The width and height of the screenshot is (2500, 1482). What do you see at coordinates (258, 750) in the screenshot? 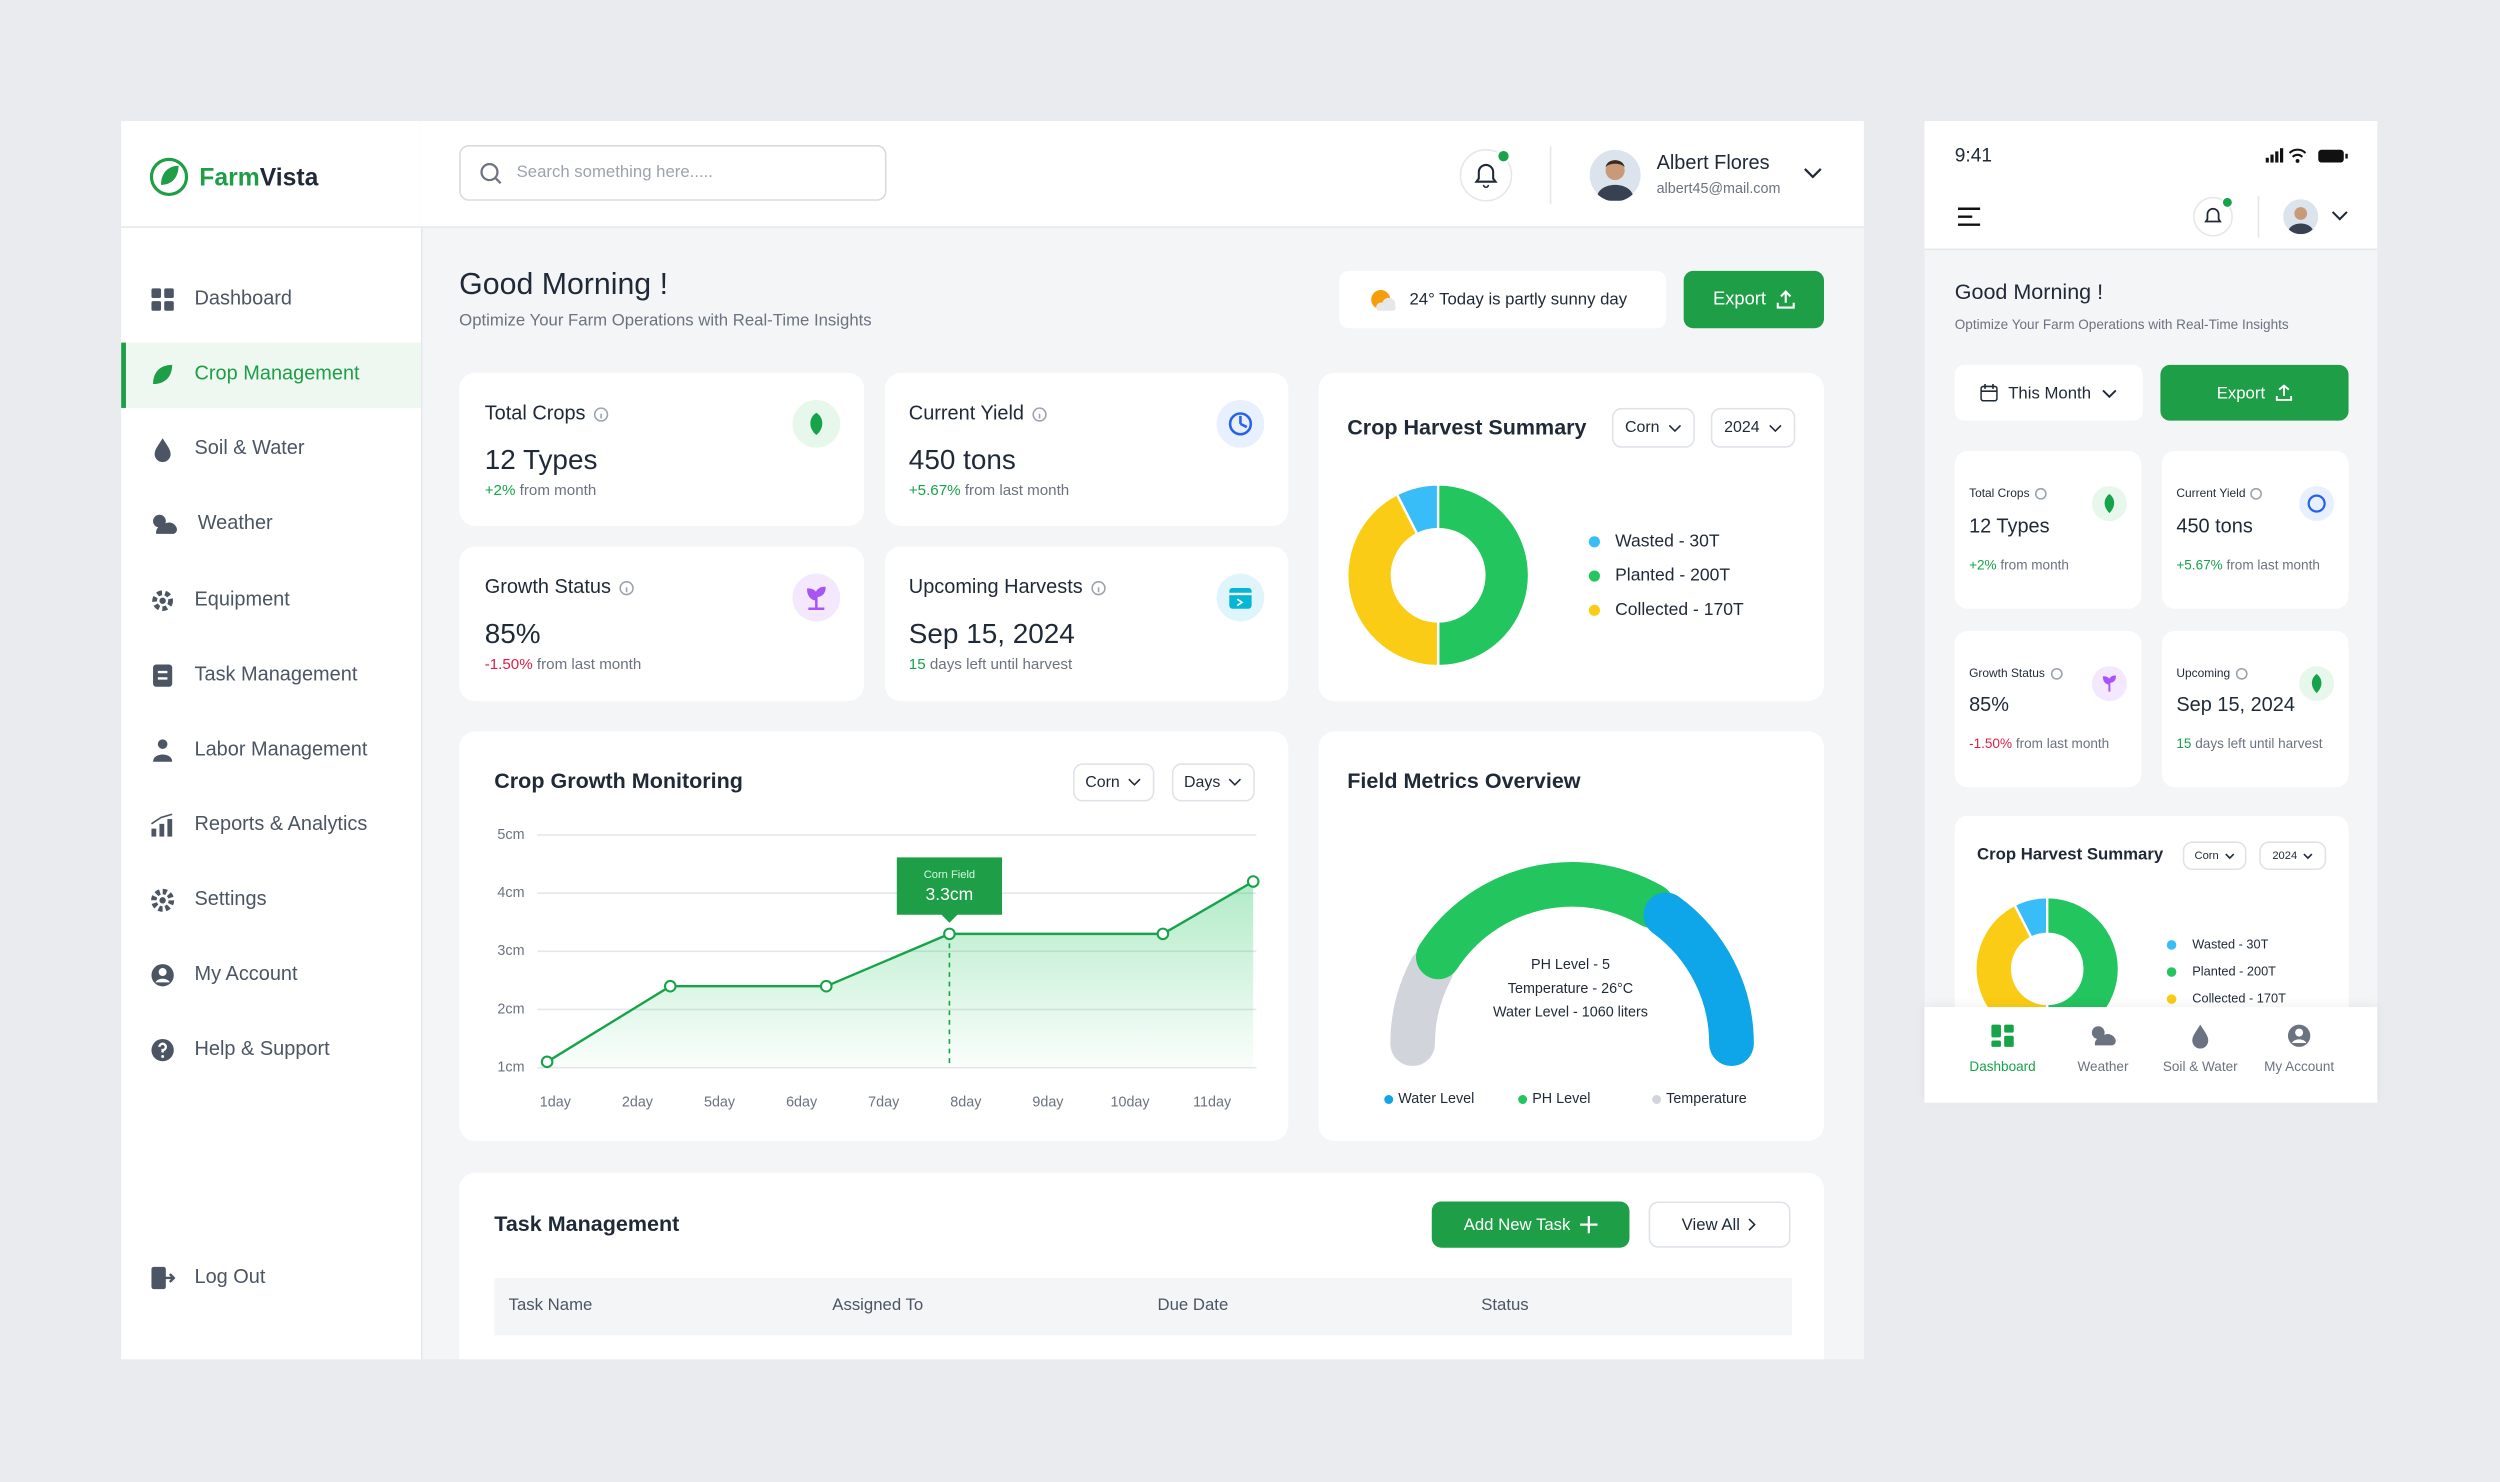
I see `nav-item: Labor Management` at bounding box center [258, 750].